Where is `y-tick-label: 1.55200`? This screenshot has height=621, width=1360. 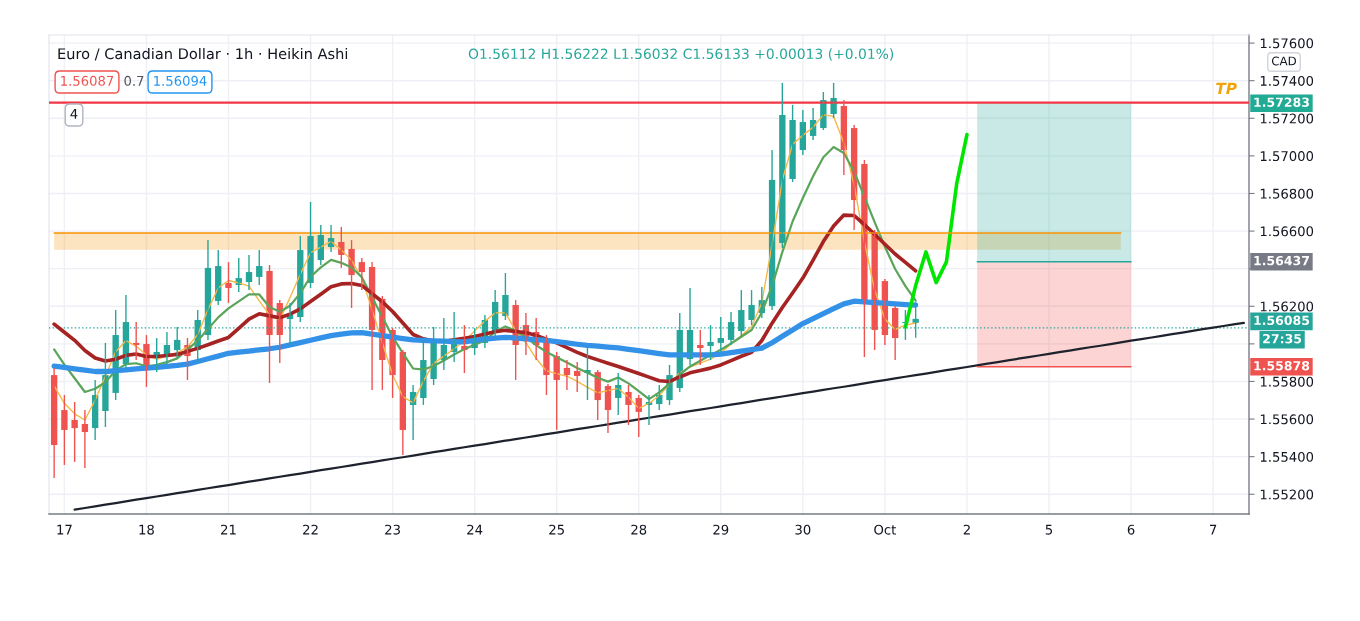
y-tick-label: 1.55200 is located at coordinates (1287, 494).